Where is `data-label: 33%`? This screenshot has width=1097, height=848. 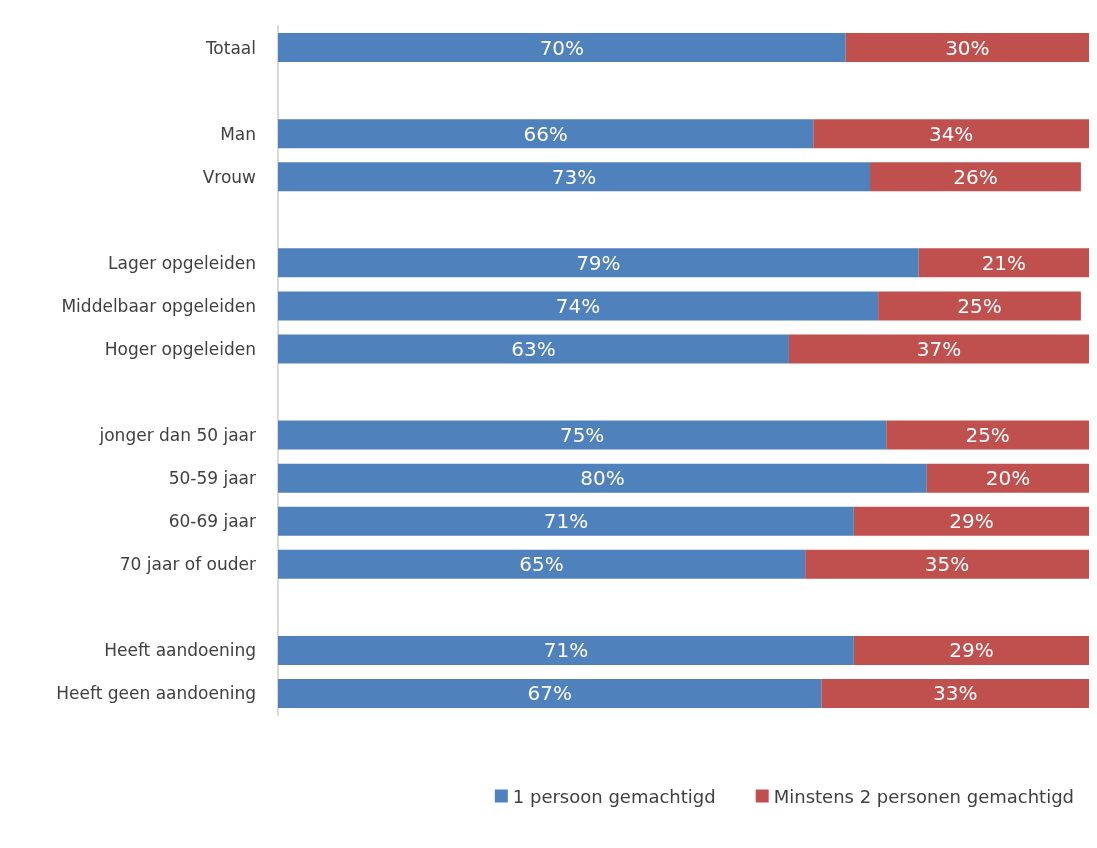 data-label: 33% is located at coordinates (955, 693).